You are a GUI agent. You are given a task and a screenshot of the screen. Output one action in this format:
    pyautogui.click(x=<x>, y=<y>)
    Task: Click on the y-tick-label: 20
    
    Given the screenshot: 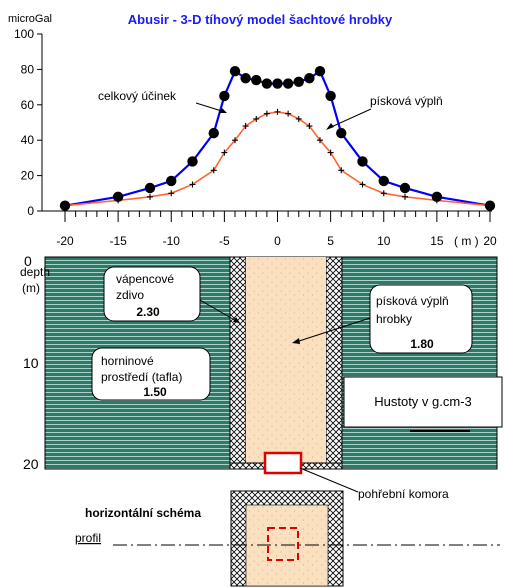 What is the action you would take?
    pyautogui.click(x=28, y=176)
    